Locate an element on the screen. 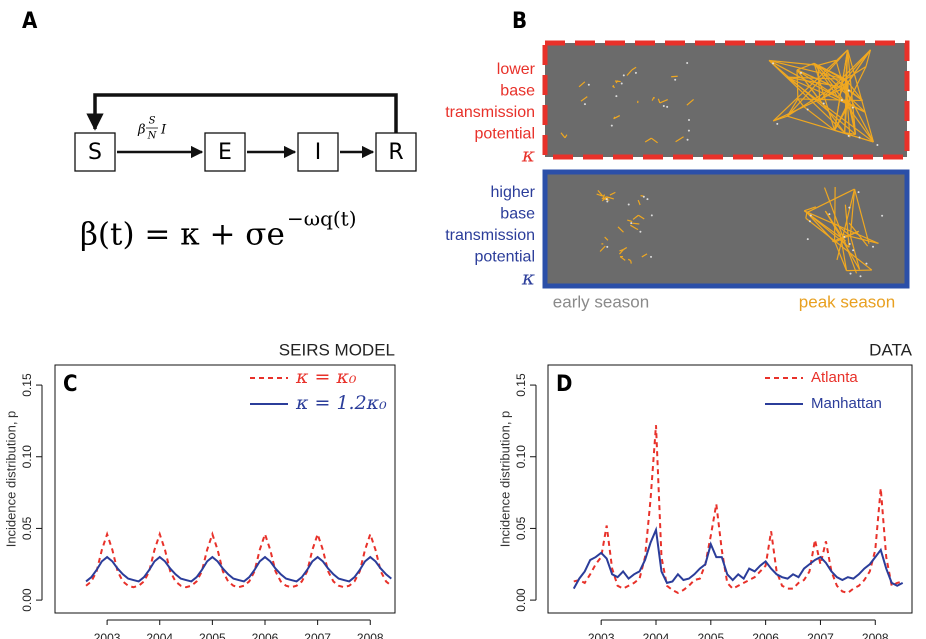  side-label: potential is located at coordinates (505, 257).